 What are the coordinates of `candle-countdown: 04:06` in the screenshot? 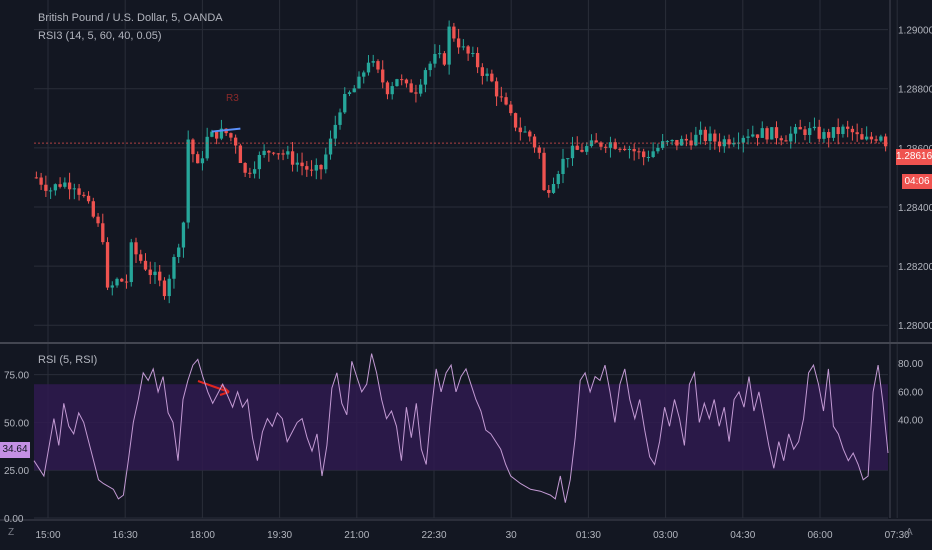 It's located at (917, 181).